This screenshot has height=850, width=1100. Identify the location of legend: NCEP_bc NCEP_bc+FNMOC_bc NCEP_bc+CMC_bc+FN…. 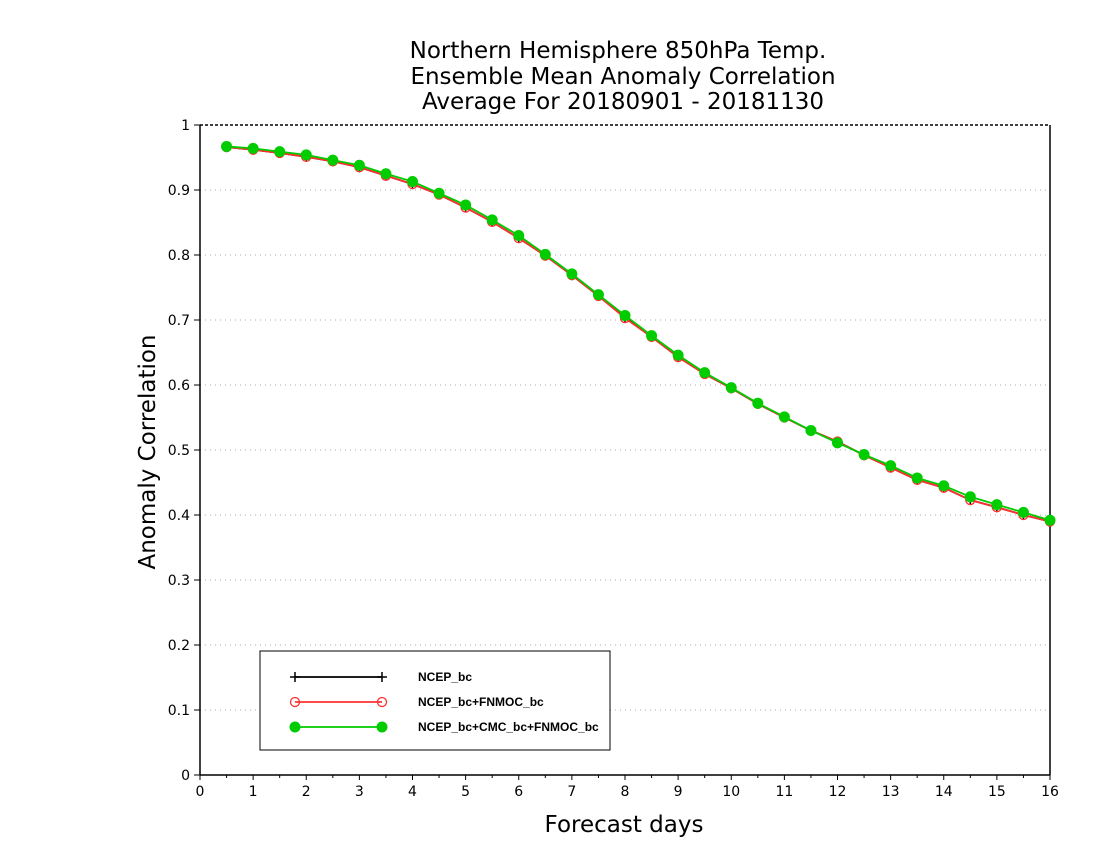
(435, 700).